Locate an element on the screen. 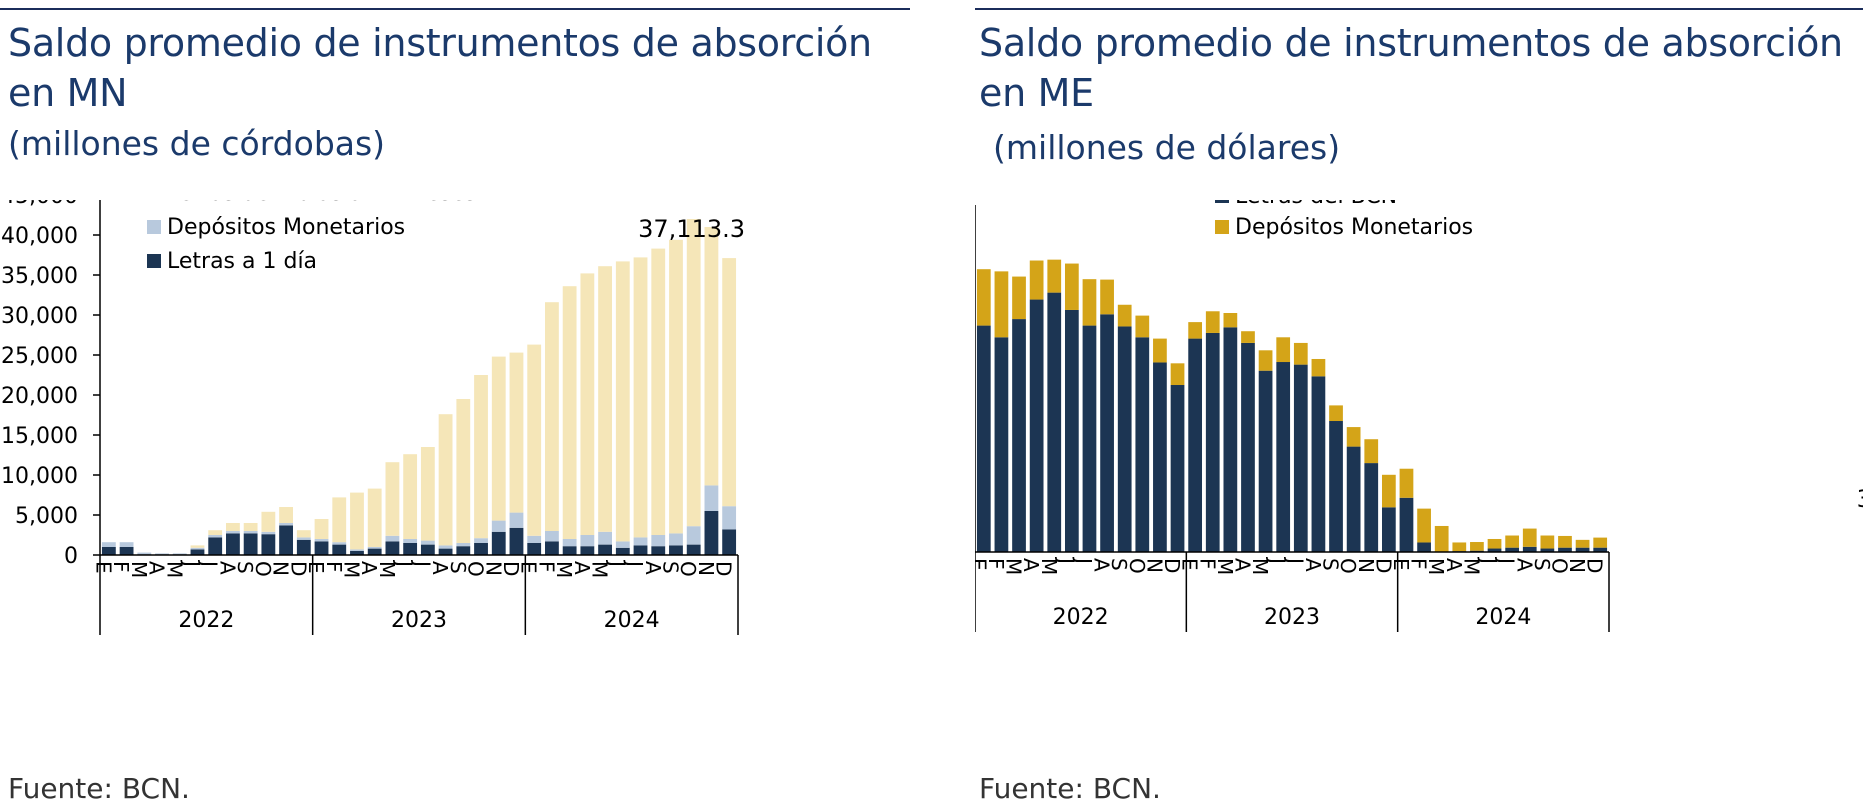 This screenshot has height=809, width=1863. y-tick-label: 5,000 is located at coordinates (46, 516).